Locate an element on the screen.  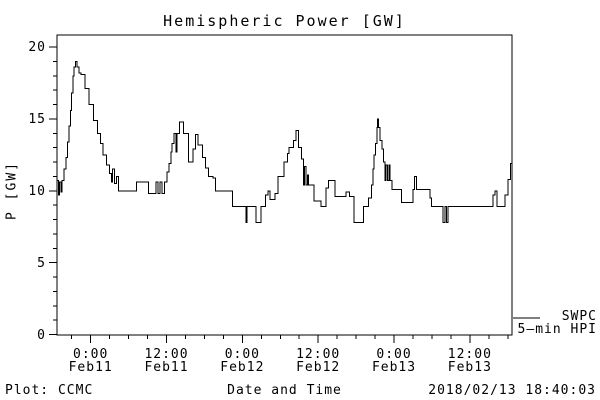
x-axis-label: Date and Time is located at coordinates (284, 390).